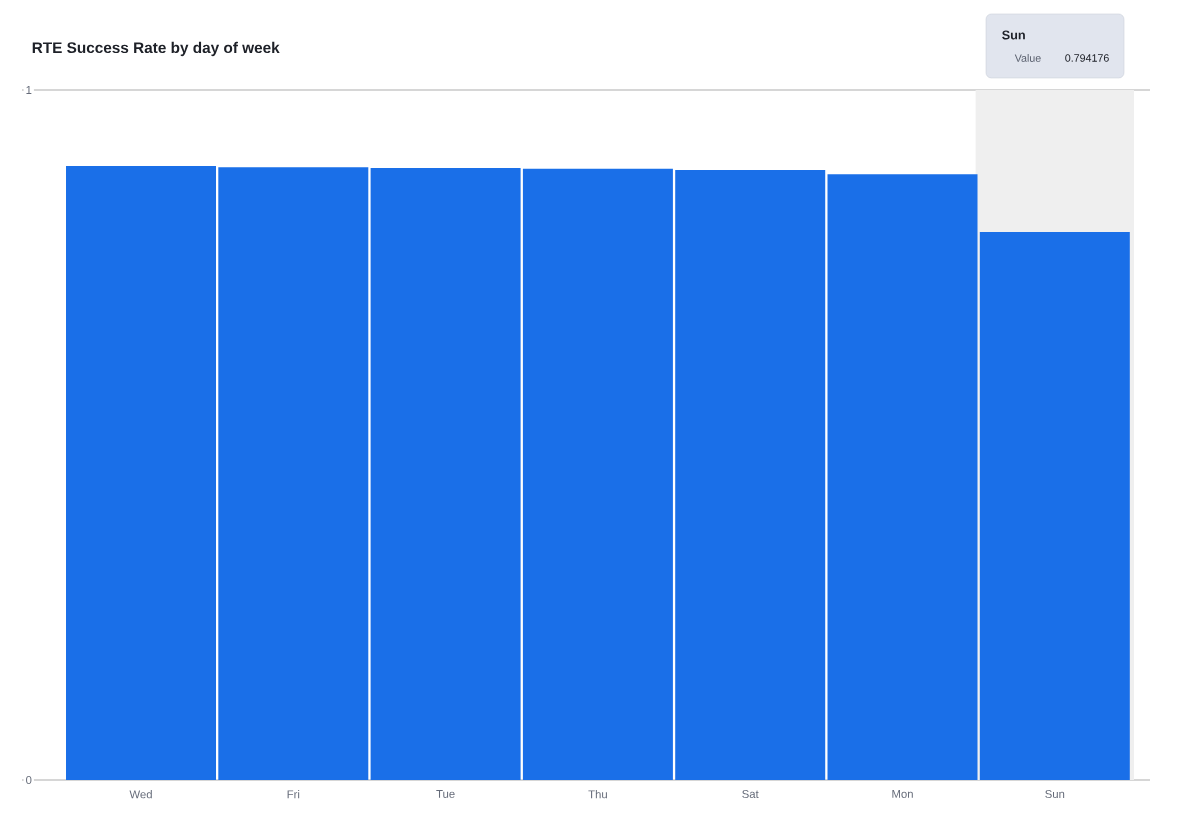 Image resolution: width=1186 pixels, height=813 pixels. Describe the element at coordinates (445, 794) in the screenshot. I see `x-tick-label: Tue` at that location.